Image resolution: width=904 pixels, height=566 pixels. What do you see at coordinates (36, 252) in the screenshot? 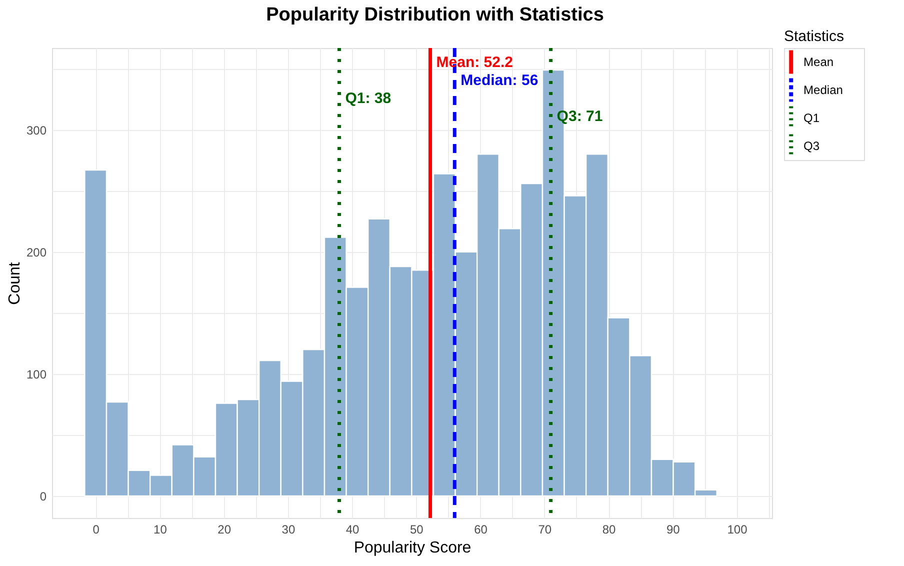
I see `y-tick-label: 200` at bounding box center [36, 252].